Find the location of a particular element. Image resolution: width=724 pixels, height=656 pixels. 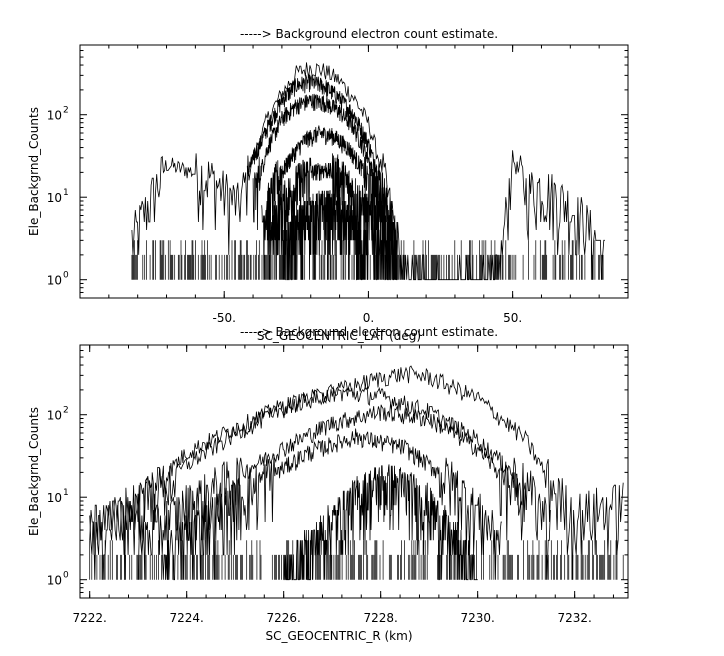

x-axis-label: SC_GEOCENTRIC_LAT (deg) is located at coordinates (339, 336).